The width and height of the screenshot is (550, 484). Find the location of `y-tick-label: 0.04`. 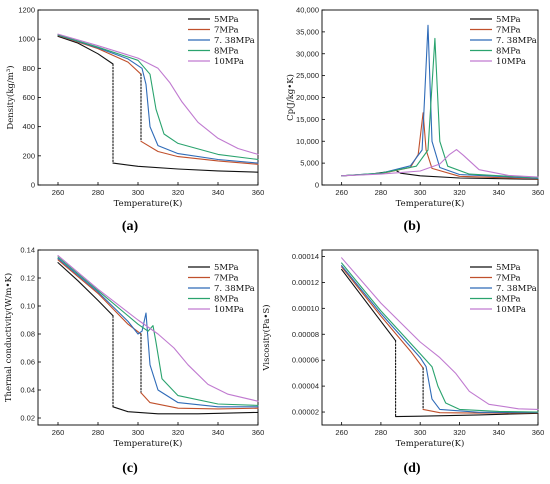

y-tick-label: 0.04 is located at coordinates (27, 390).